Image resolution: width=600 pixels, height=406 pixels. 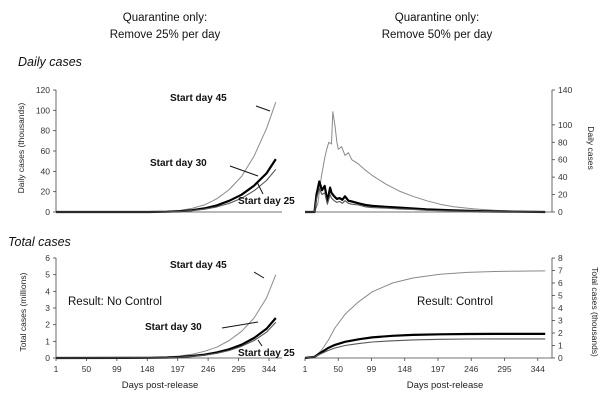 I want to click on total-right-x-tick-label: 197, so click(x=438, y=369).